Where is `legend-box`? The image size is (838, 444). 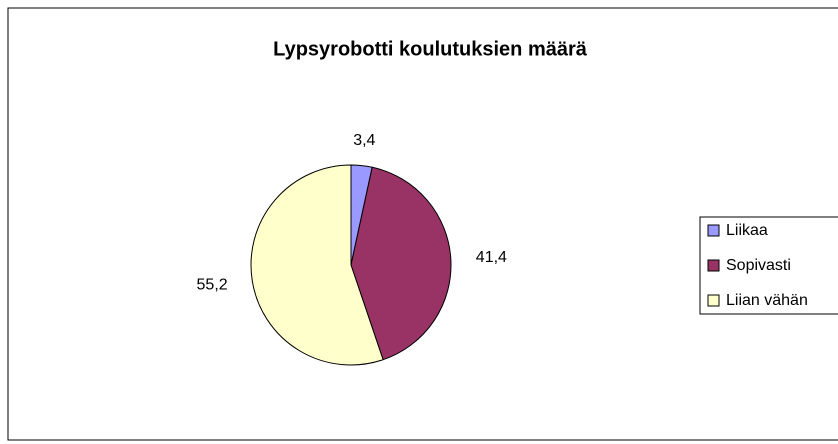 legend-box is located at coordinates (768, 265).